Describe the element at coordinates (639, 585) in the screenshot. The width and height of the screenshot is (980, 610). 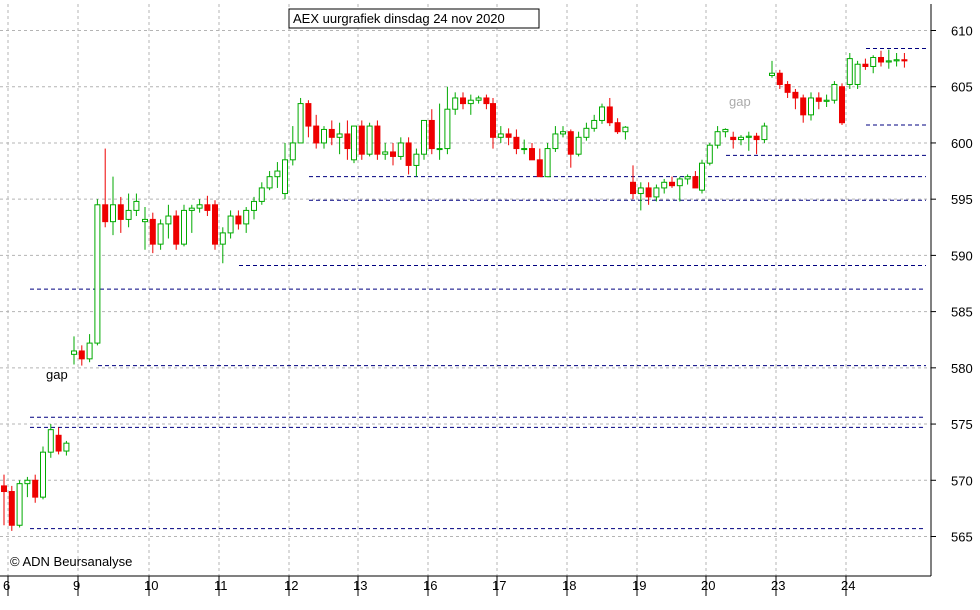
I see `x-tick-label: 19` at that location.